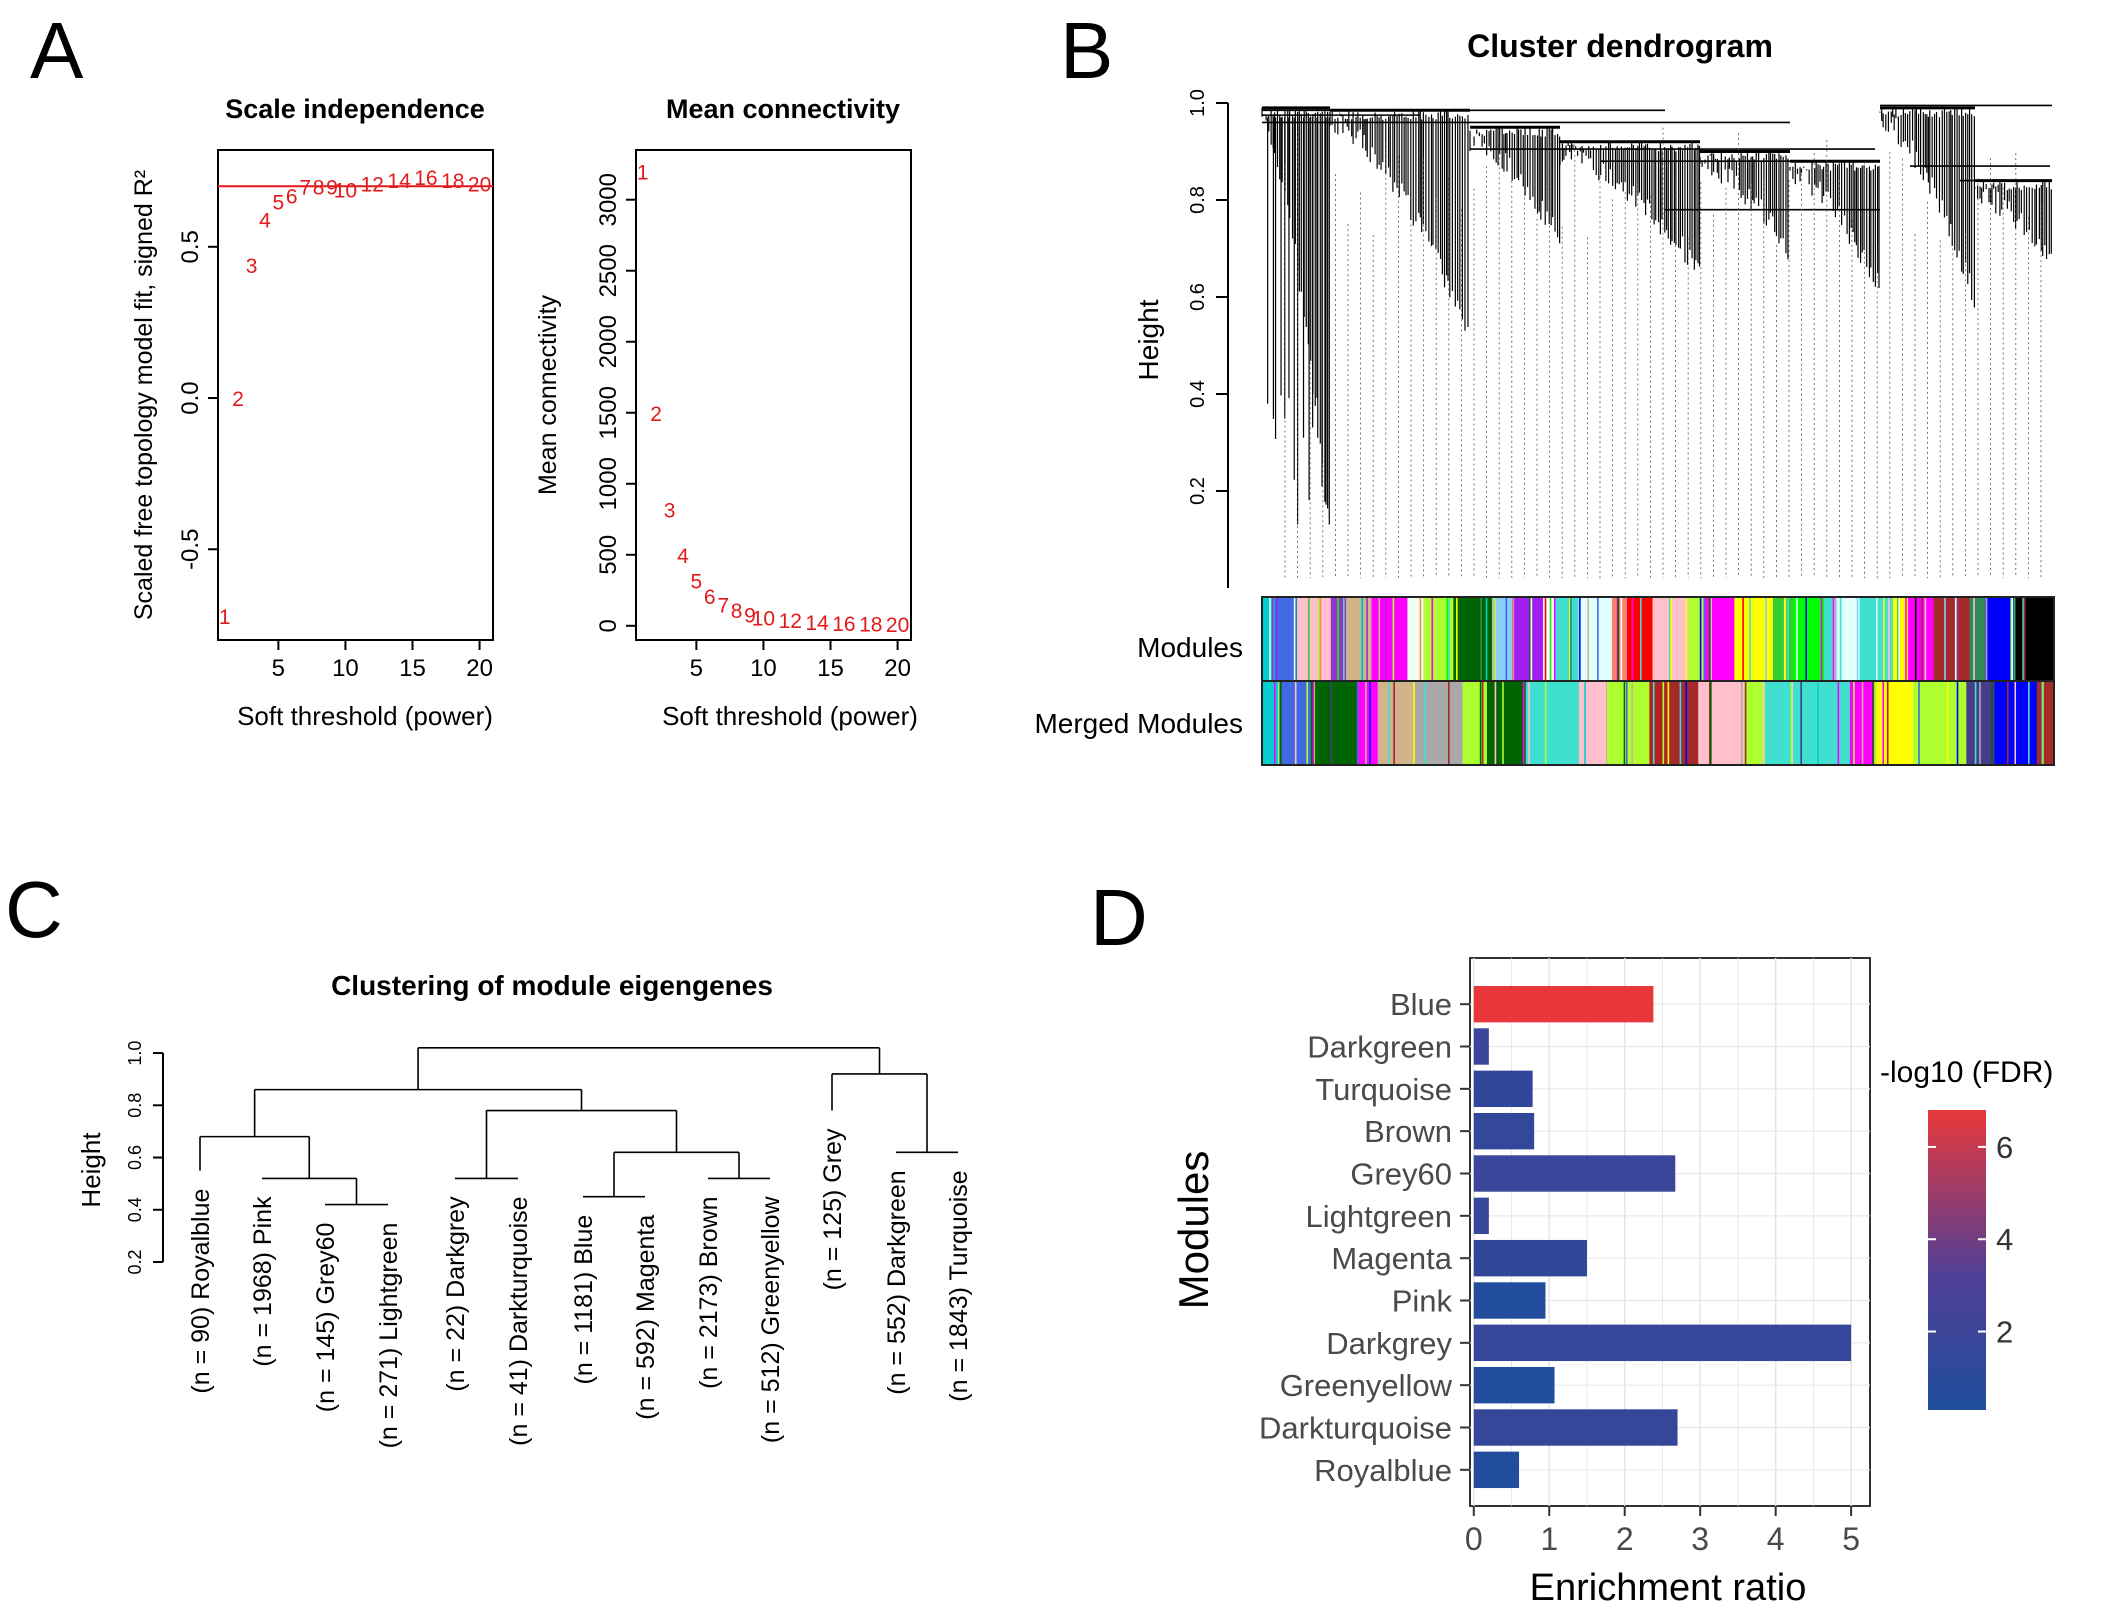 This screenshot has height=1617, width=2128. Describe the element at coordinates (265, 221) in the screenshot. I see `scale-independence-point-label: 4` at that location.